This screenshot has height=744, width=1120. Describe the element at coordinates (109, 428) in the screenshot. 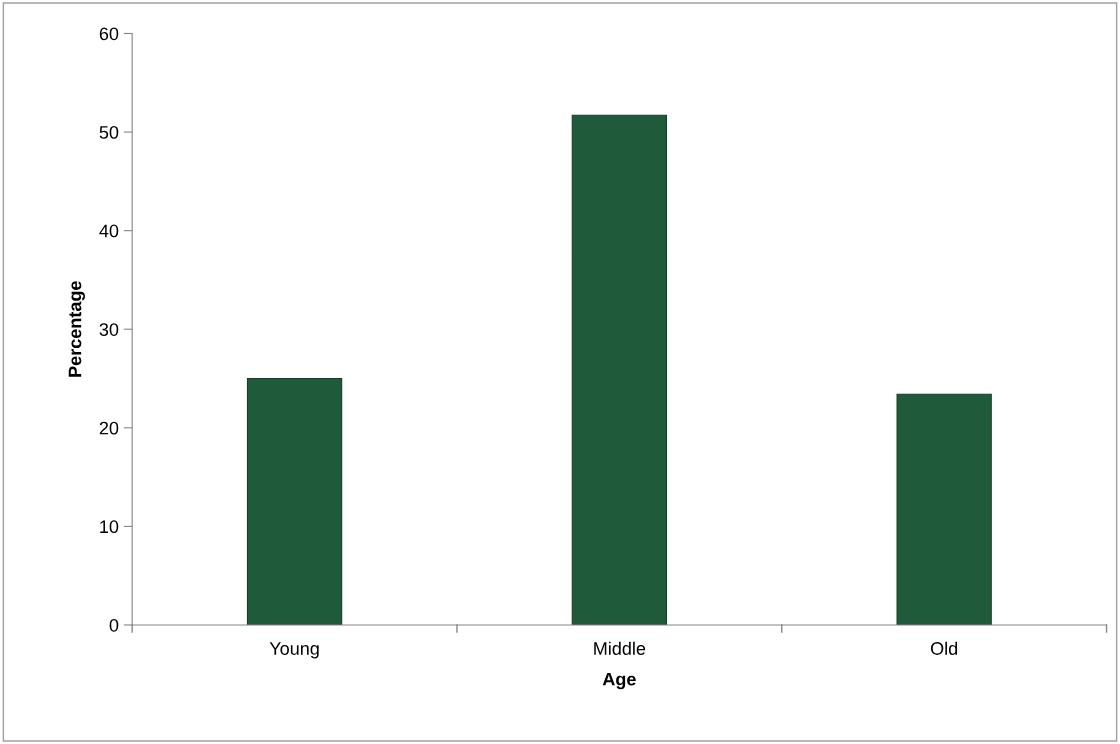

I see `y-tick-label: 20` at that location.